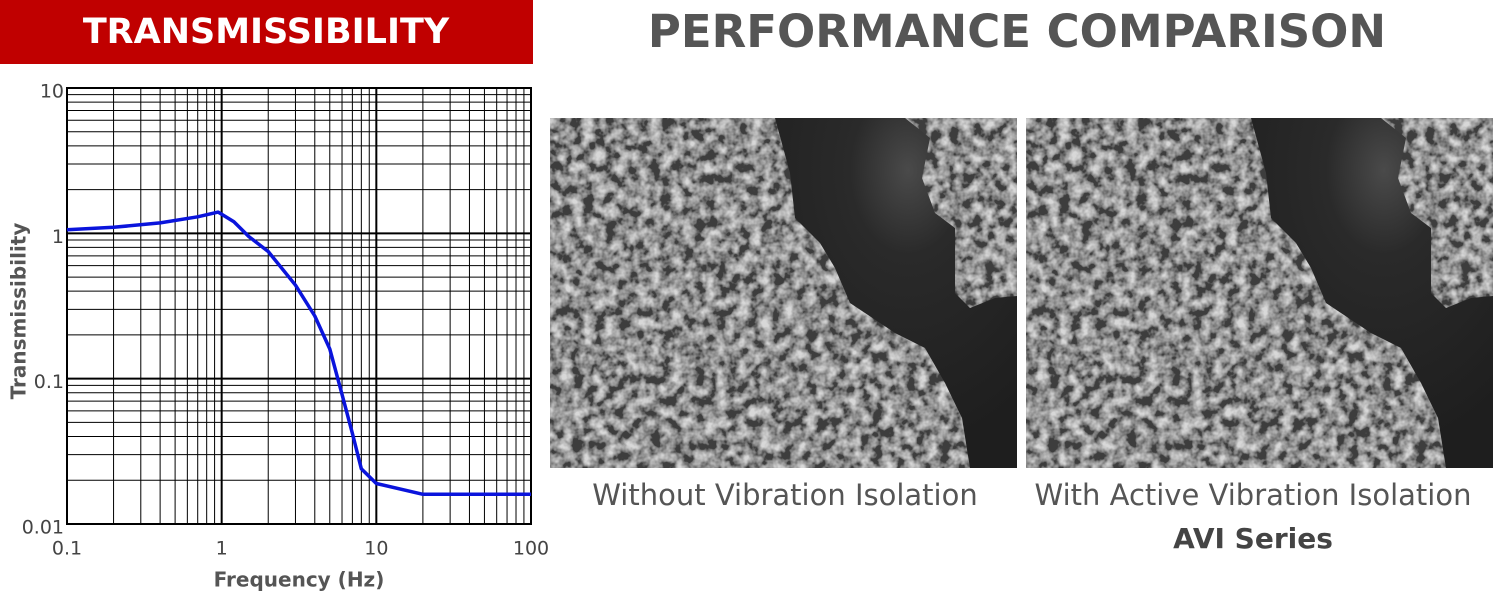 The width and height of the screenshot is (1500, 604). Describe the element at coordinates (19, 311) in the screenshot. I see `y-axis-label: Transmissibility` at that location.